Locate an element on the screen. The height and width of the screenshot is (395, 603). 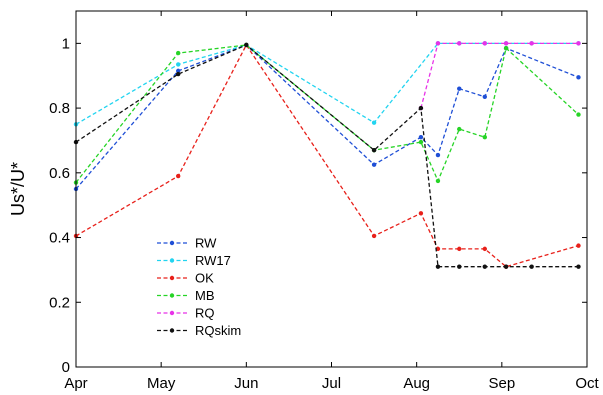
legend-entry: RW is located at coordinates (187, 243).